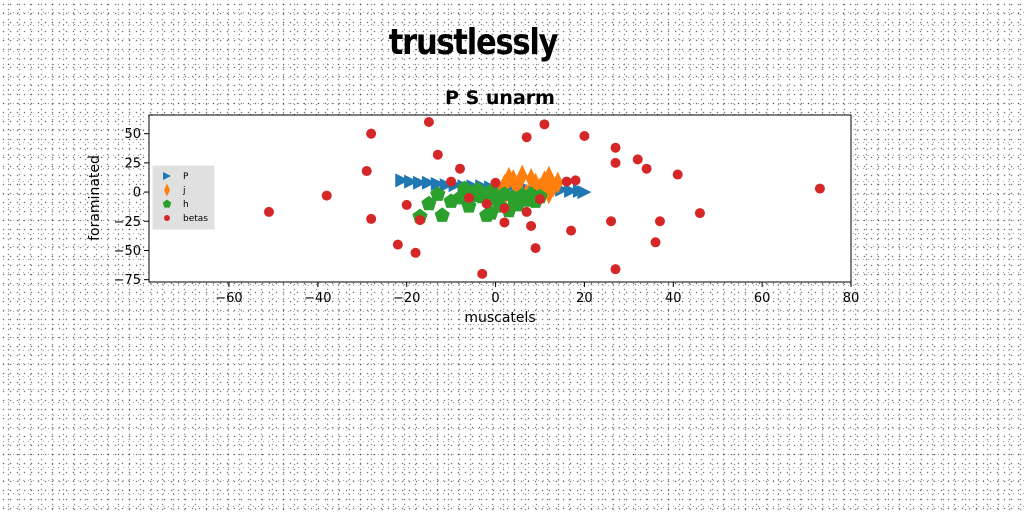  I want to click on x-tick-label: 60, so click(762, 298).